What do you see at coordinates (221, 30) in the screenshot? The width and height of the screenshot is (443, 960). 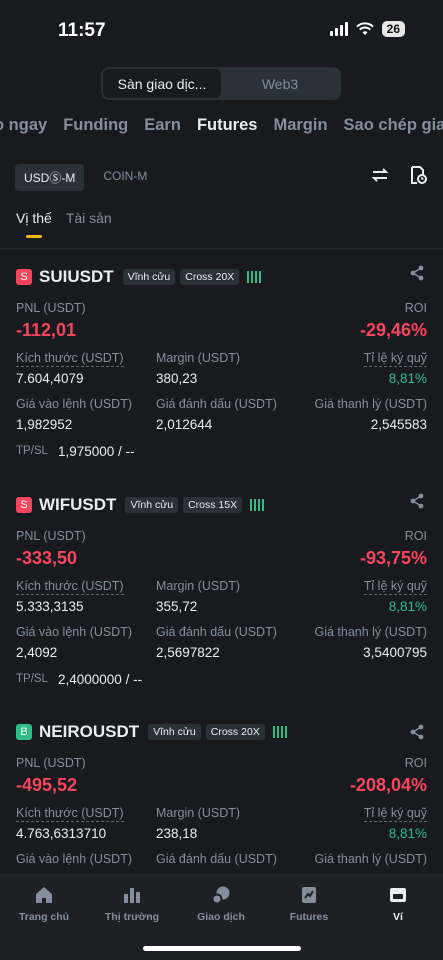 I see `status-bar: 11:57 26` at bounding box center [221, 30].